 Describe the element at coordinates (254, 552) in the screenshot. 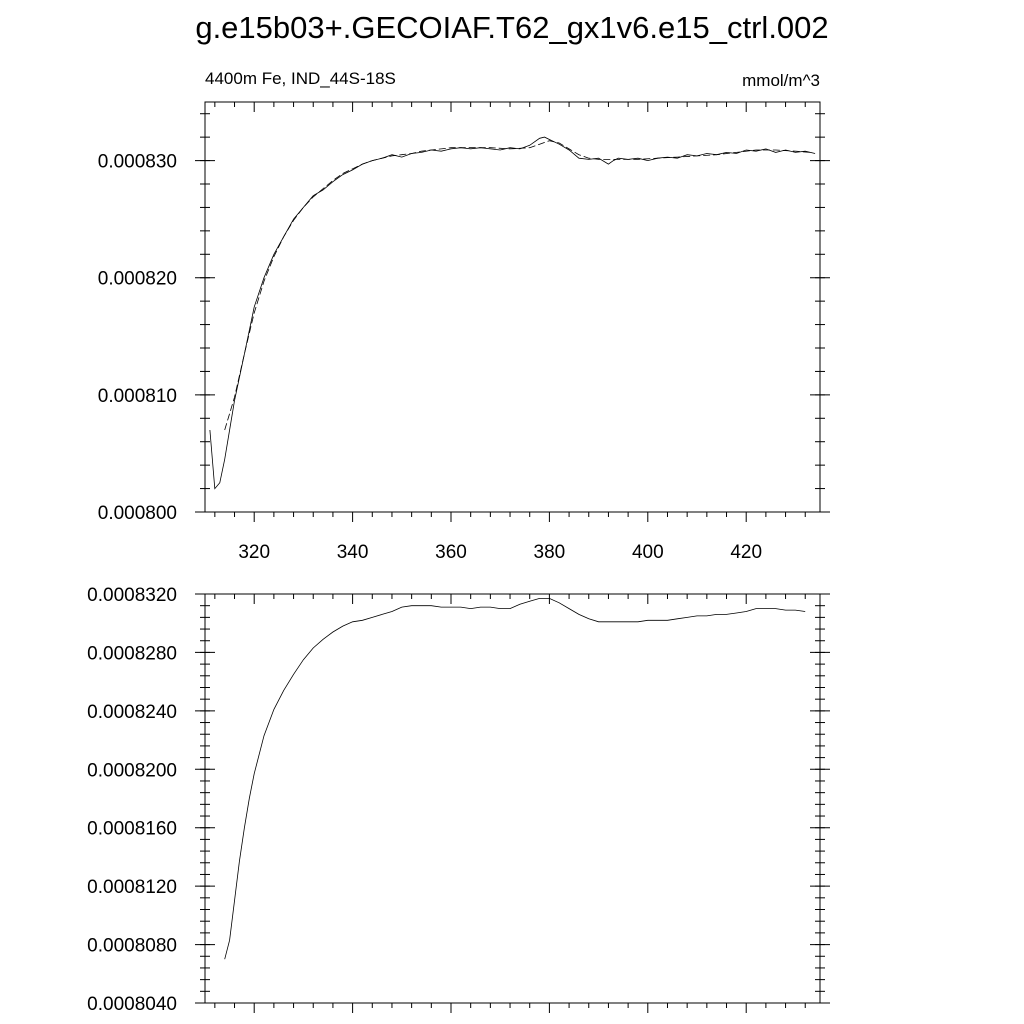

I see `top-xtick-label: 320` at that location.